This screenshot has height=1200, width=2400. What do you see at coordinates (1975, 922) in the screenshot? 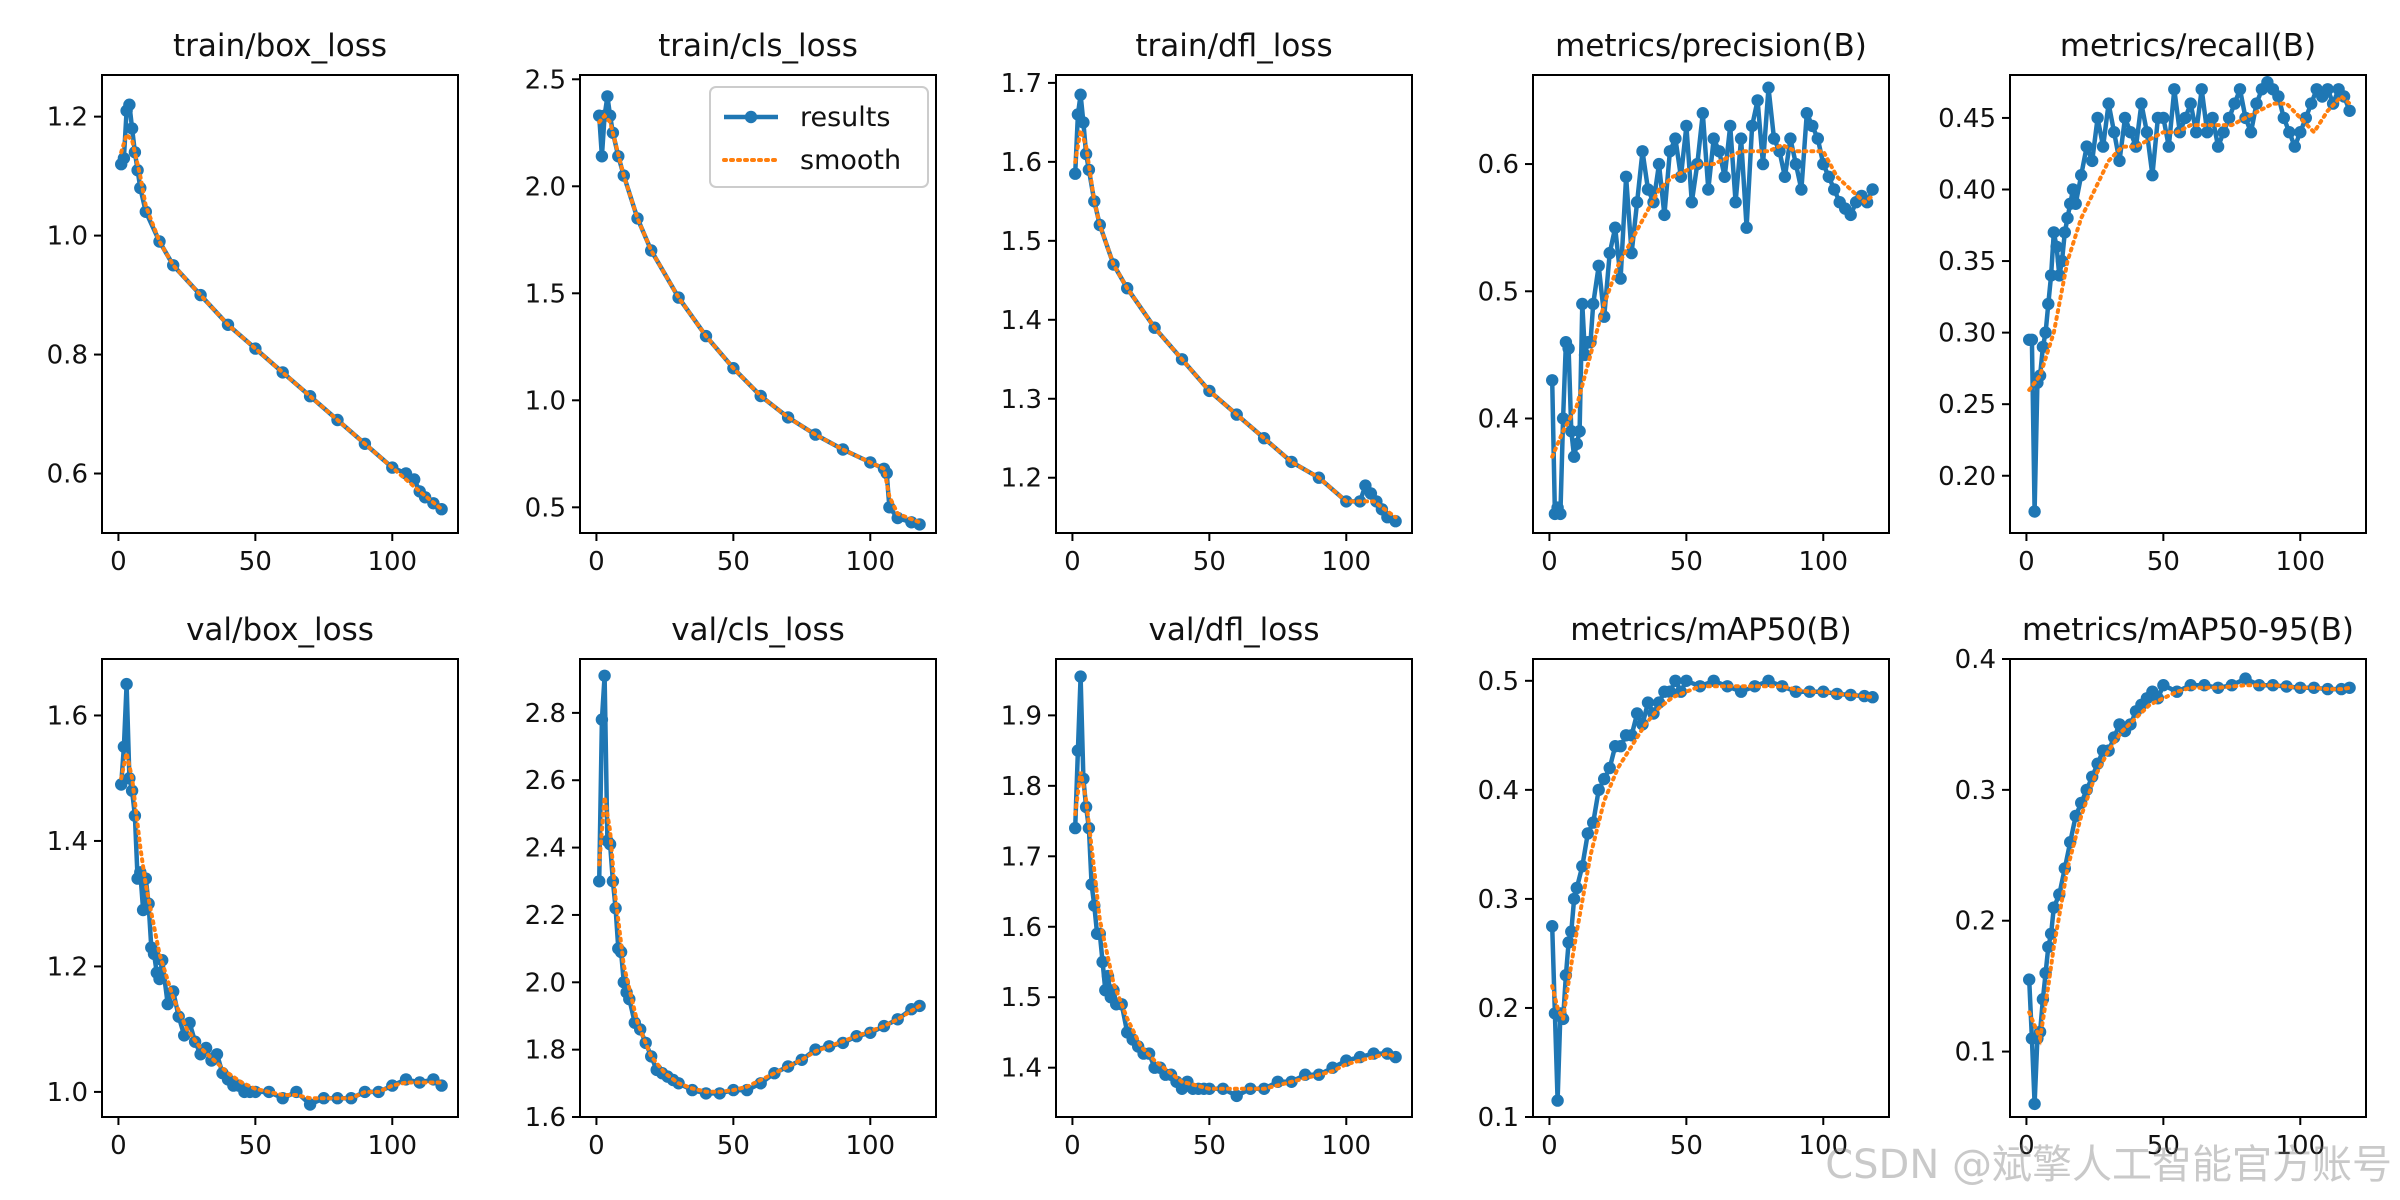
I see `y-tick-label: 0.2` at bounding box center [1975, 922].